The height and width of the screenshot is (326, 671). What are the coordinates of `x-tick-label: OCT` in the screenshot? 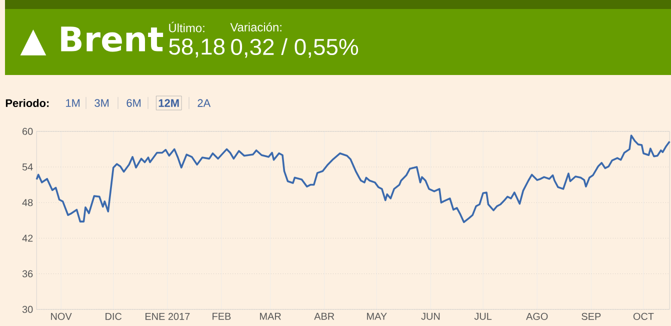 It's located at (643, 316).